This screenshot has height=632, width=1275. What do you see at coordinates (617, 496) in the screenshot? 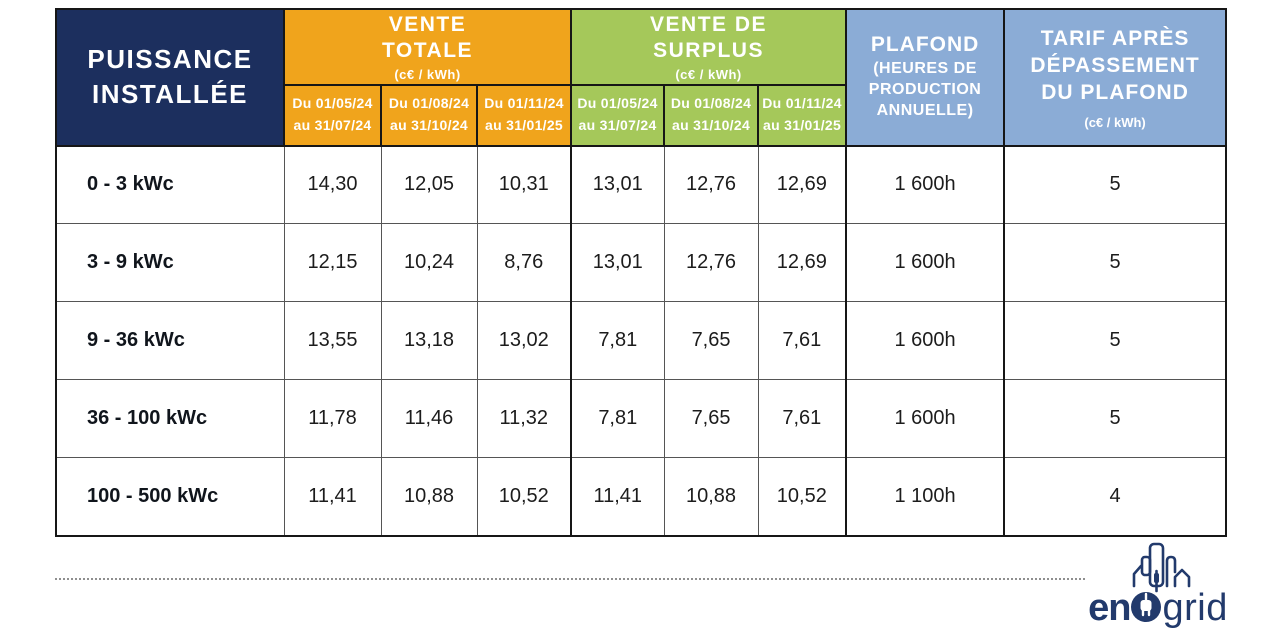
I see `cell-vs: 11,41` at bounding box center [617, 496].